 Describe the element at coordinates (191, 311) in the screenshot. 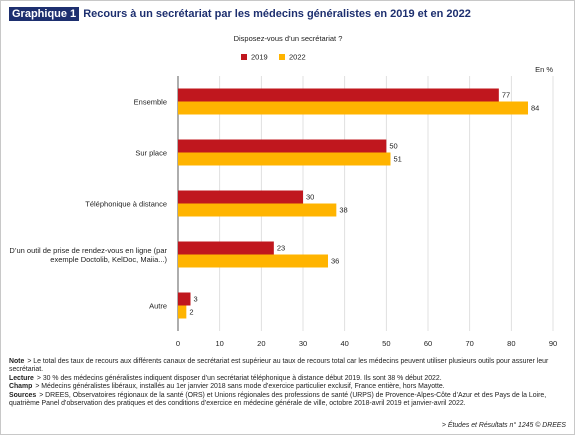

I see `value-label: 2` at that location.